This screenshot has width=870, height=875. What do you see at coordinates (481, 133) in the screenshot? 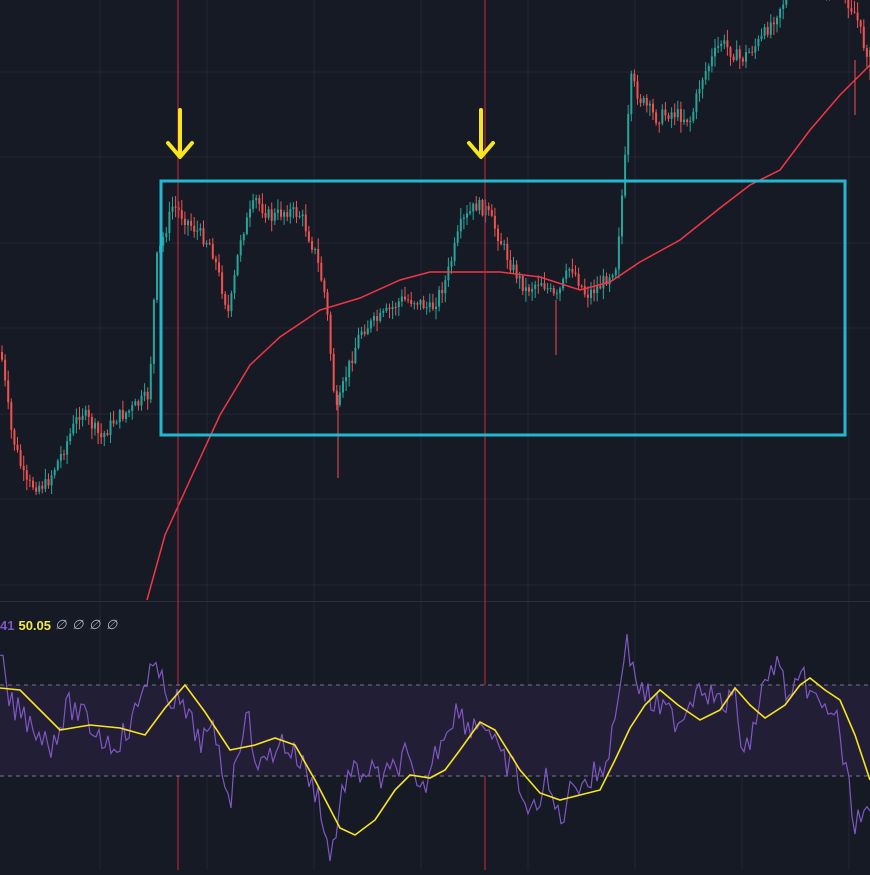
I see `down-arrow-icon` at bounding box center [481, 133].